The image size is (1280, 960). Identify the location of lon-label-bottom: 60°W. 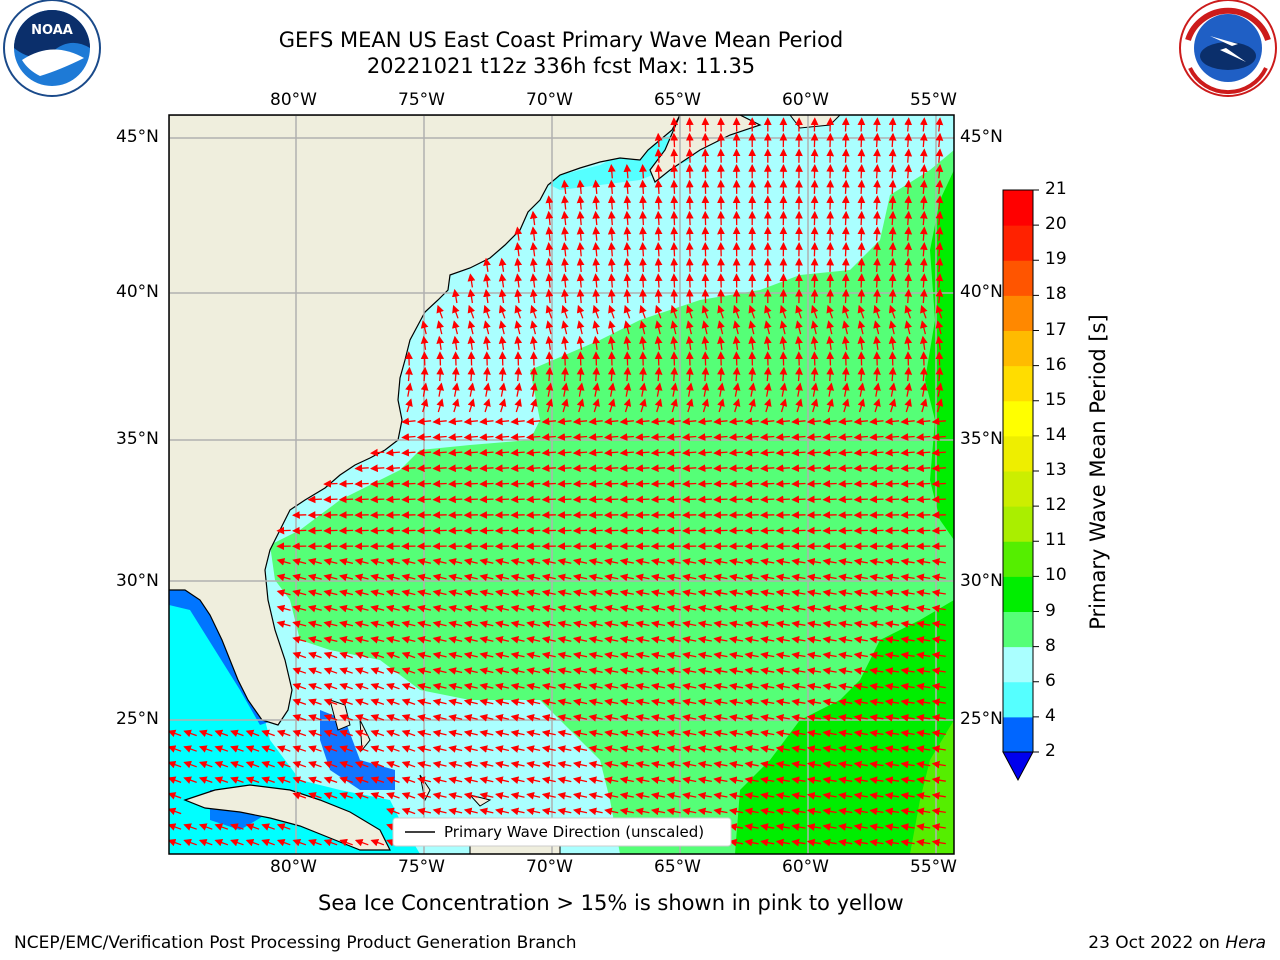
(805, 867).